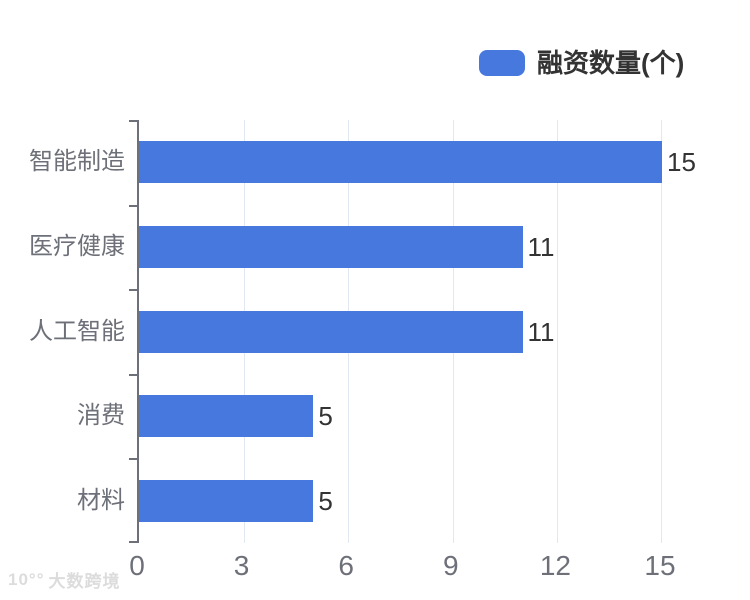 This screenshot has height=600, width=750. I want to click on category-label: 消费, so click(101, 416).